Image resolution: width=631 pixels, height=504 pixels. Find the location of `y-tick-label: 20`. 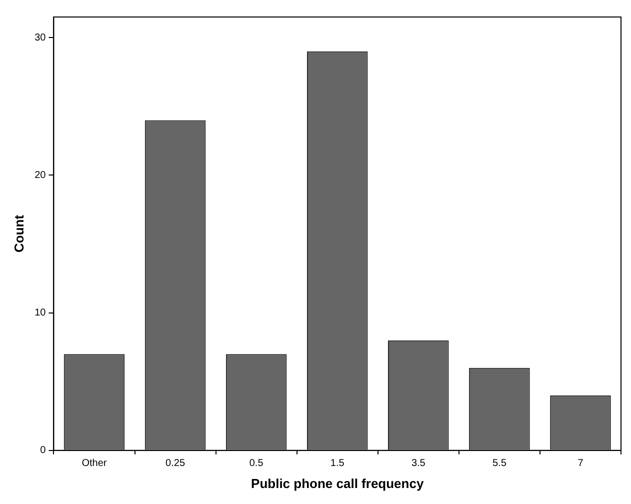

y-tick-label: 20 is located at coordinates (40, 175).